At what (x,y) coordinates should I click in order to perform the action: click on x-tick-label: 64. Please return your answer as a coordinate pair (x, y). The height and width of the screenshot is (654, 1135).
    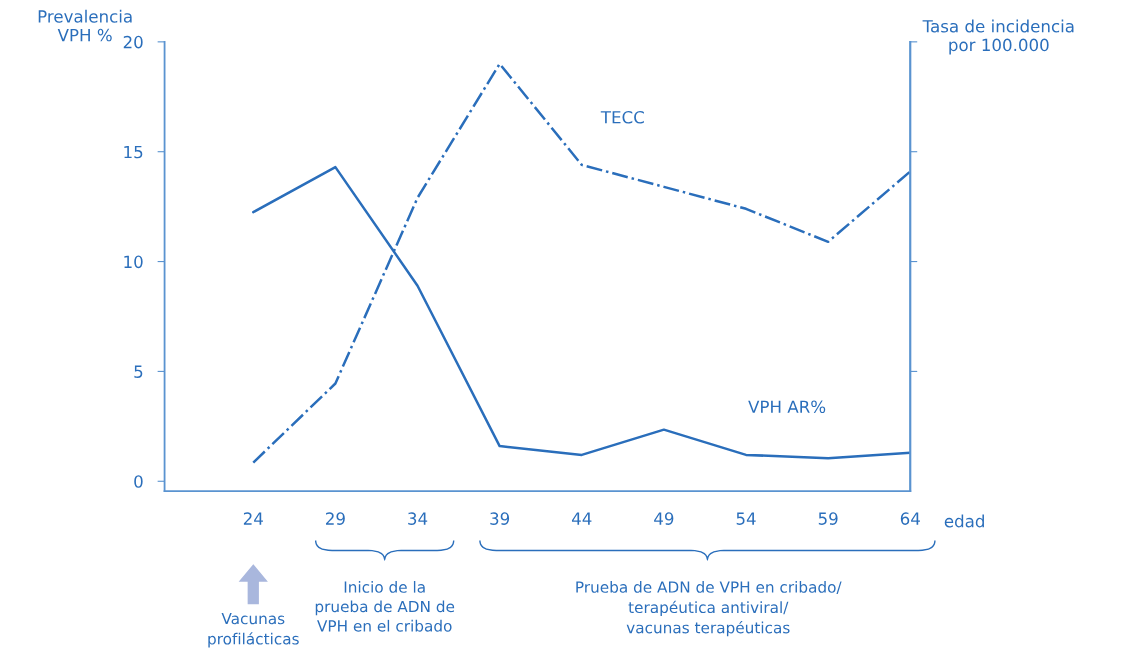
    Looking at the image, I should click on (910, 518).